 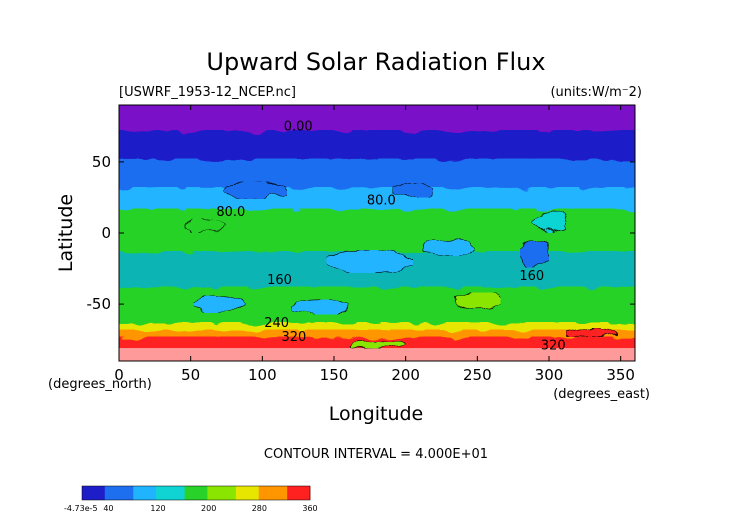 I want to click on colorbar-tick-label: 200, so click(x=208, y=508).